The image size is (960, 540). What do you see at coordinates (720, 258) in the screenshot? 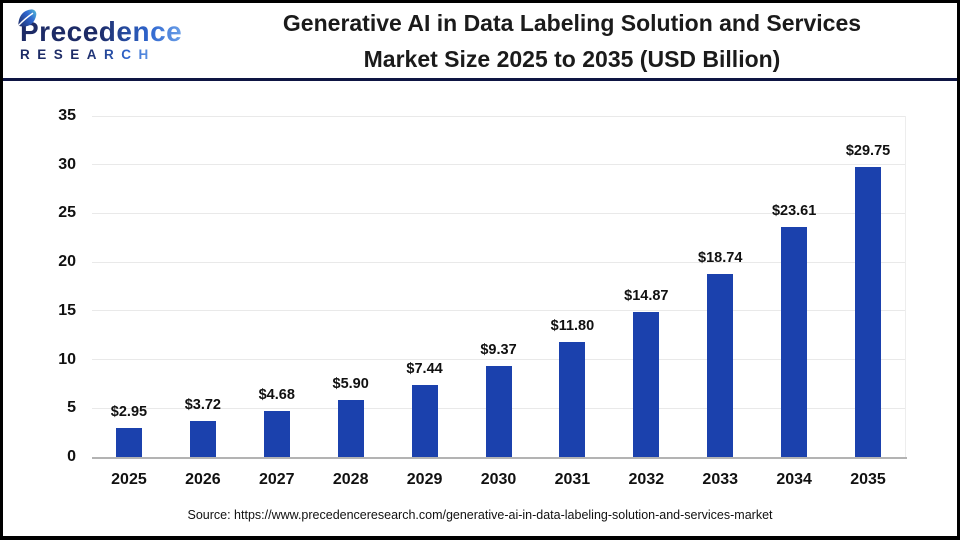
I see `value-label-2033: $18.74` at bounding box center [720, 258].